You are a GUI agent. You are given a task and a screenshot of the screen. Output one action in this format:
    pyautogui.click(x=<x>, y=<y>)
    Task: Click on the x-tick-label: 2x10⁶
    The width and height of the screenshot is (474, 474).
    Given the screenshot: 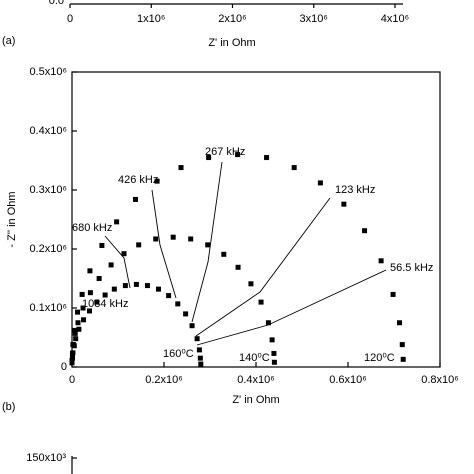 What is the action you would take?
    pyautogui.click(x=232, y=19)
    